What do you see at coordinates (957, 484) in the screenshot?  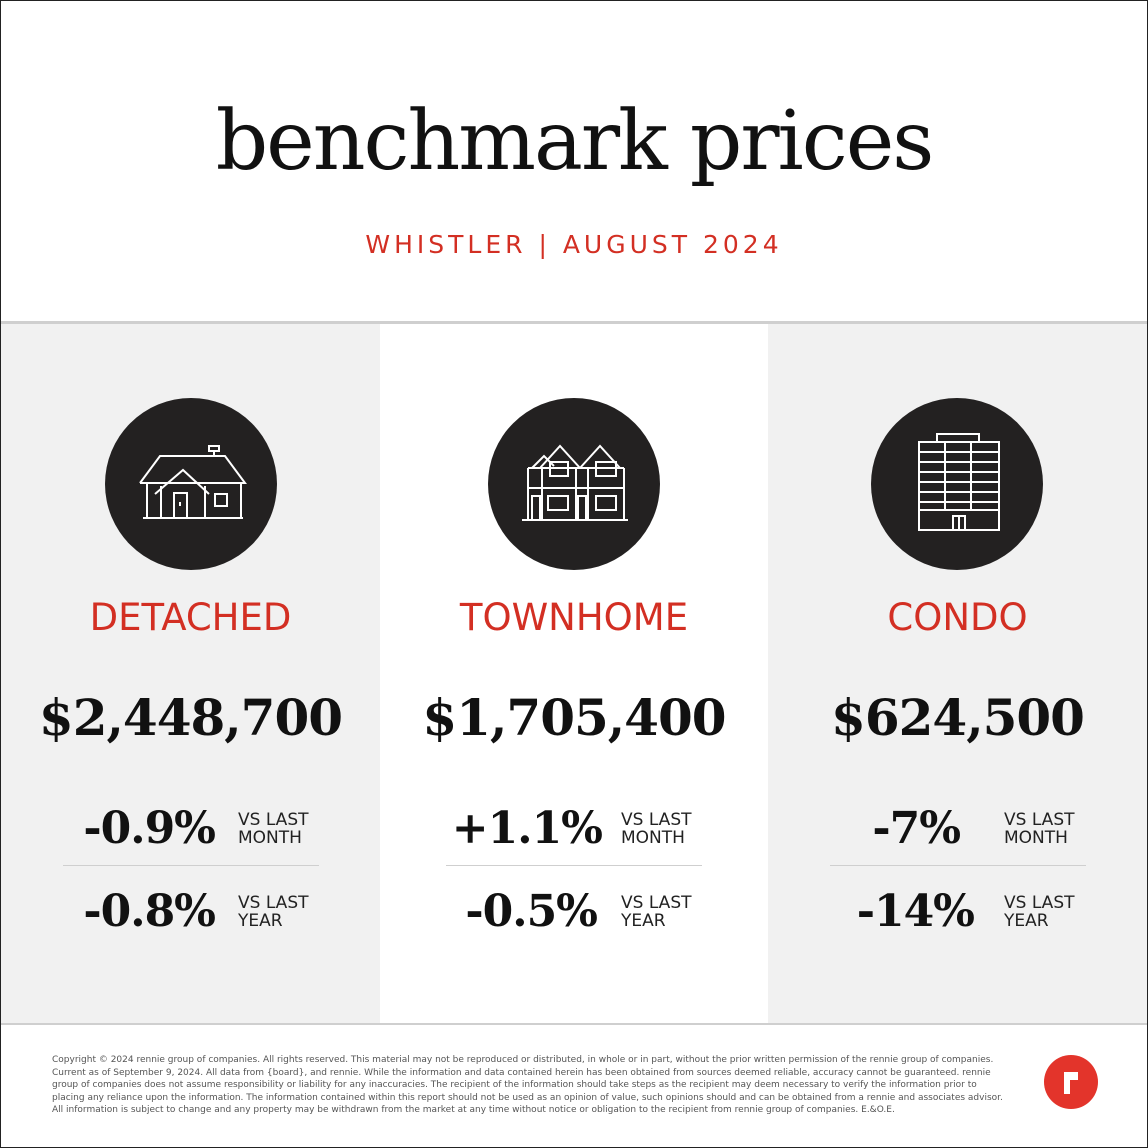 I see `condo-building-icon` at bounding box center [957, 484].